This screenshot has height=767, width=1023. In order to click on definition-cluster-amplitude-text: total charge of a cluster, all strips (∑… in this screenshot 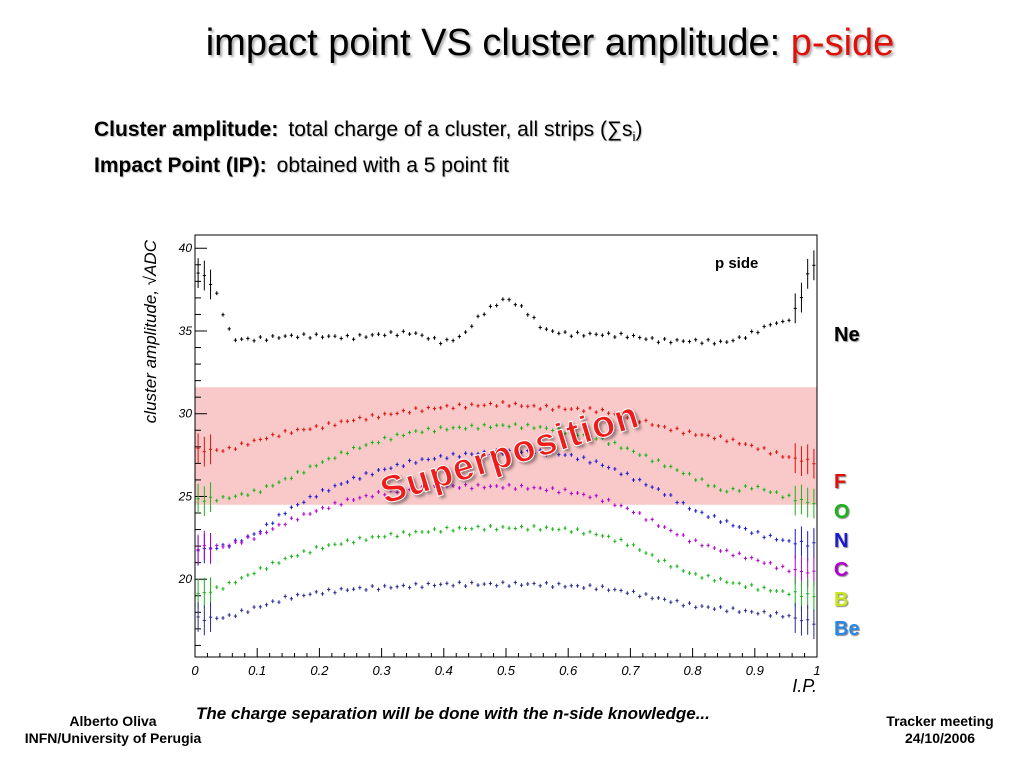, I will do `click(460, 129)`.